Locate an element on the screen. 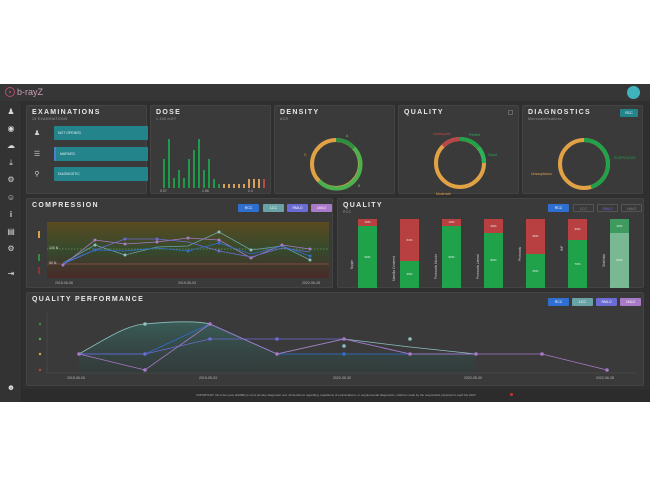  bar-red-segment: 20% is located at coordinates (493, 226).